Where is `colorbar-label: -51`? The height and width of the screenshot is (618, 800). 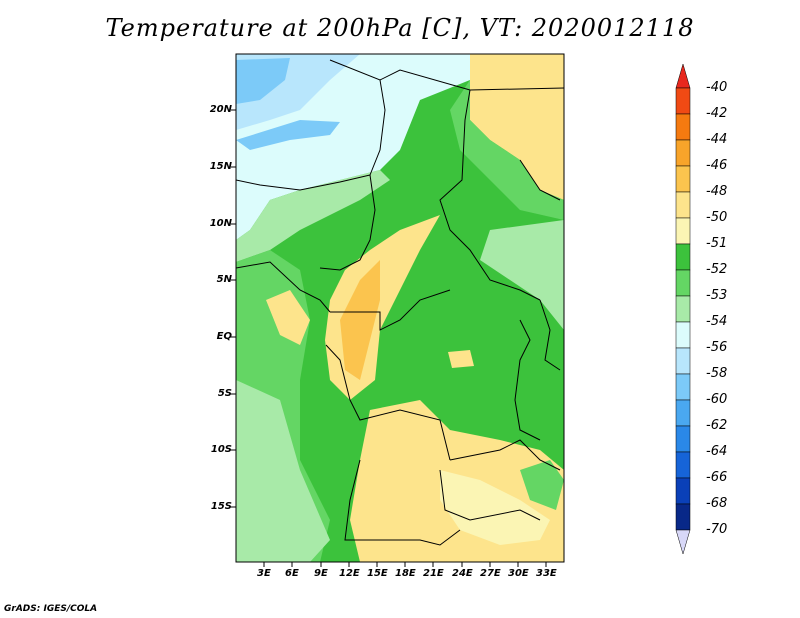 colorbar-label: -51 is located at coordinates (717, 243).